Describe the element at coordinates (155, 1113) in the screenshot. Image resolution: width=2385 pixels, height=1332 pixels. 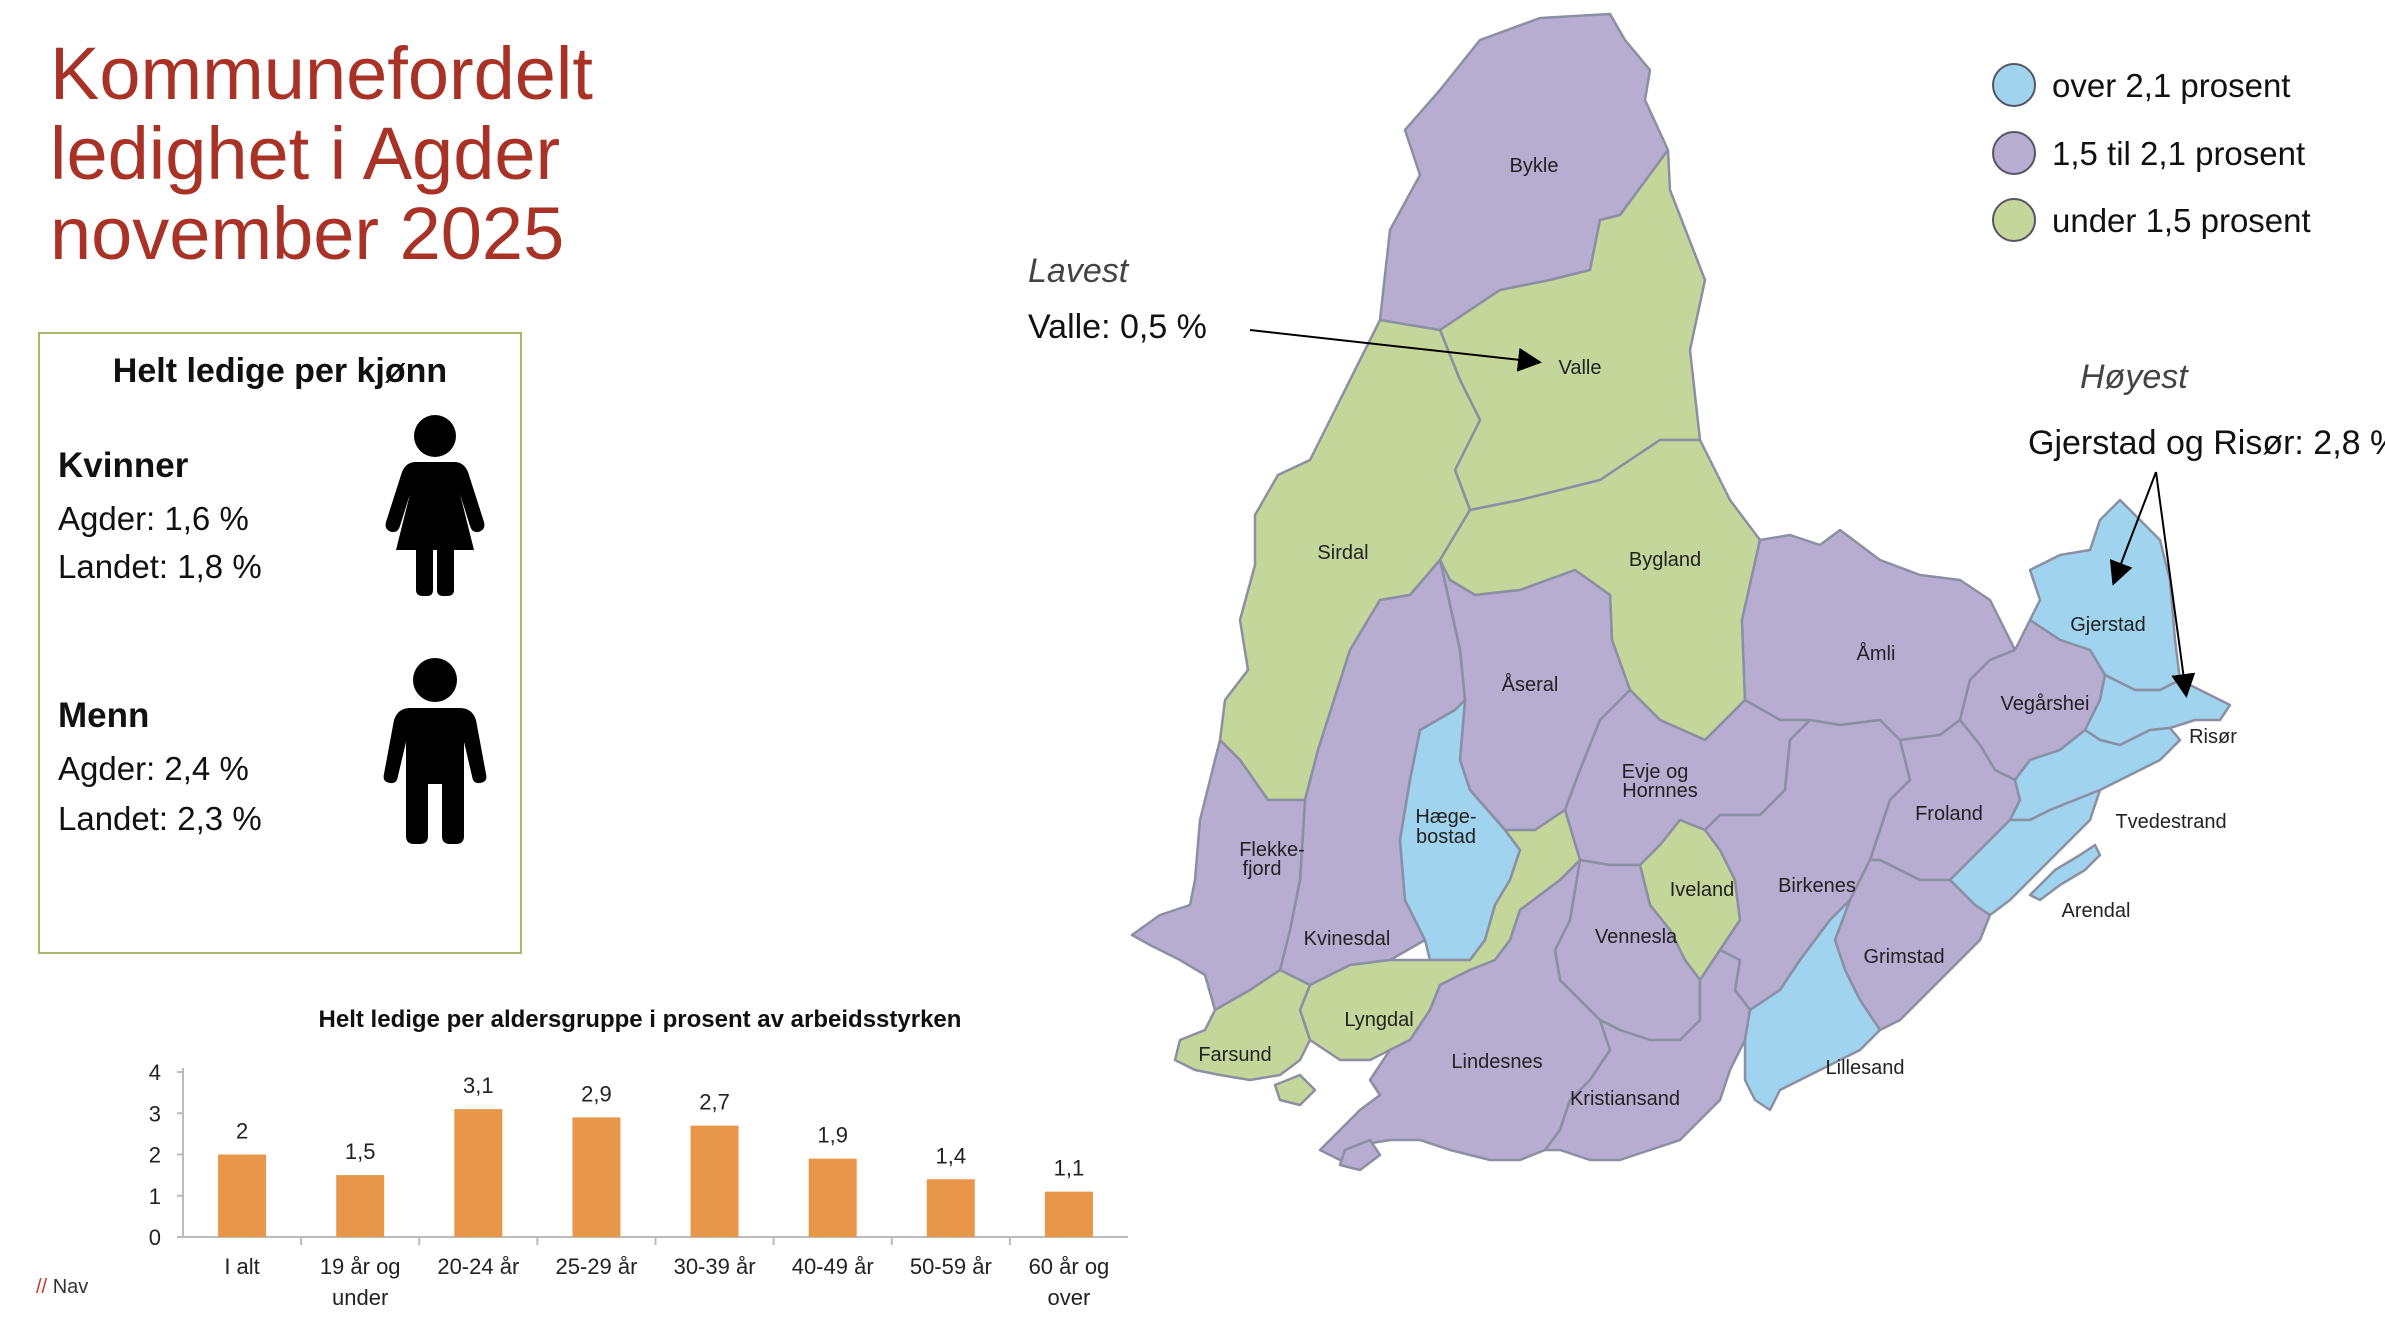
I see `y-tick-label: 3` at that location.